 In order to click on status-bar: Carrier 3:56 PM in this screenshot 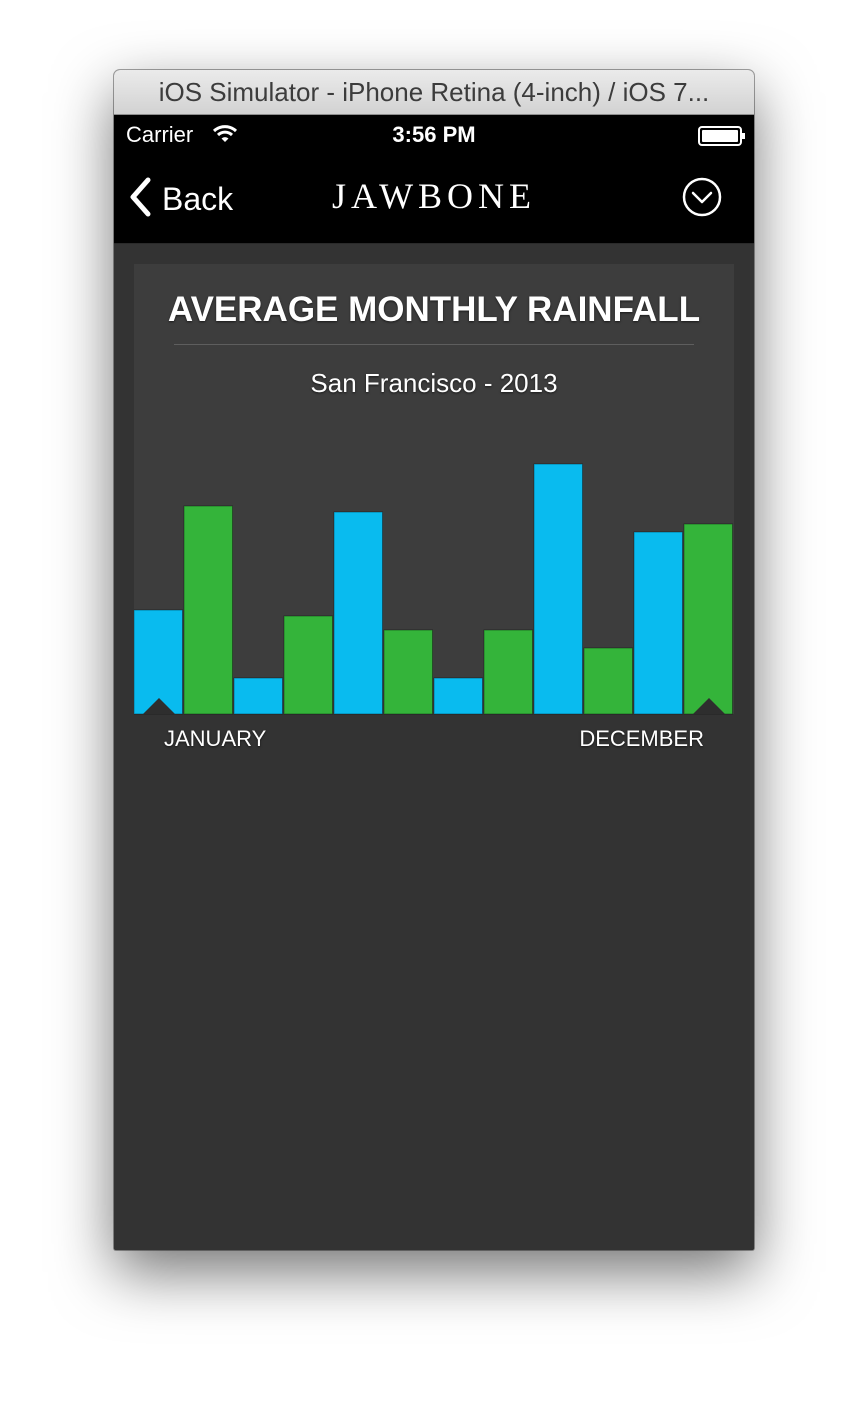, I will do `click(434, 135)`.